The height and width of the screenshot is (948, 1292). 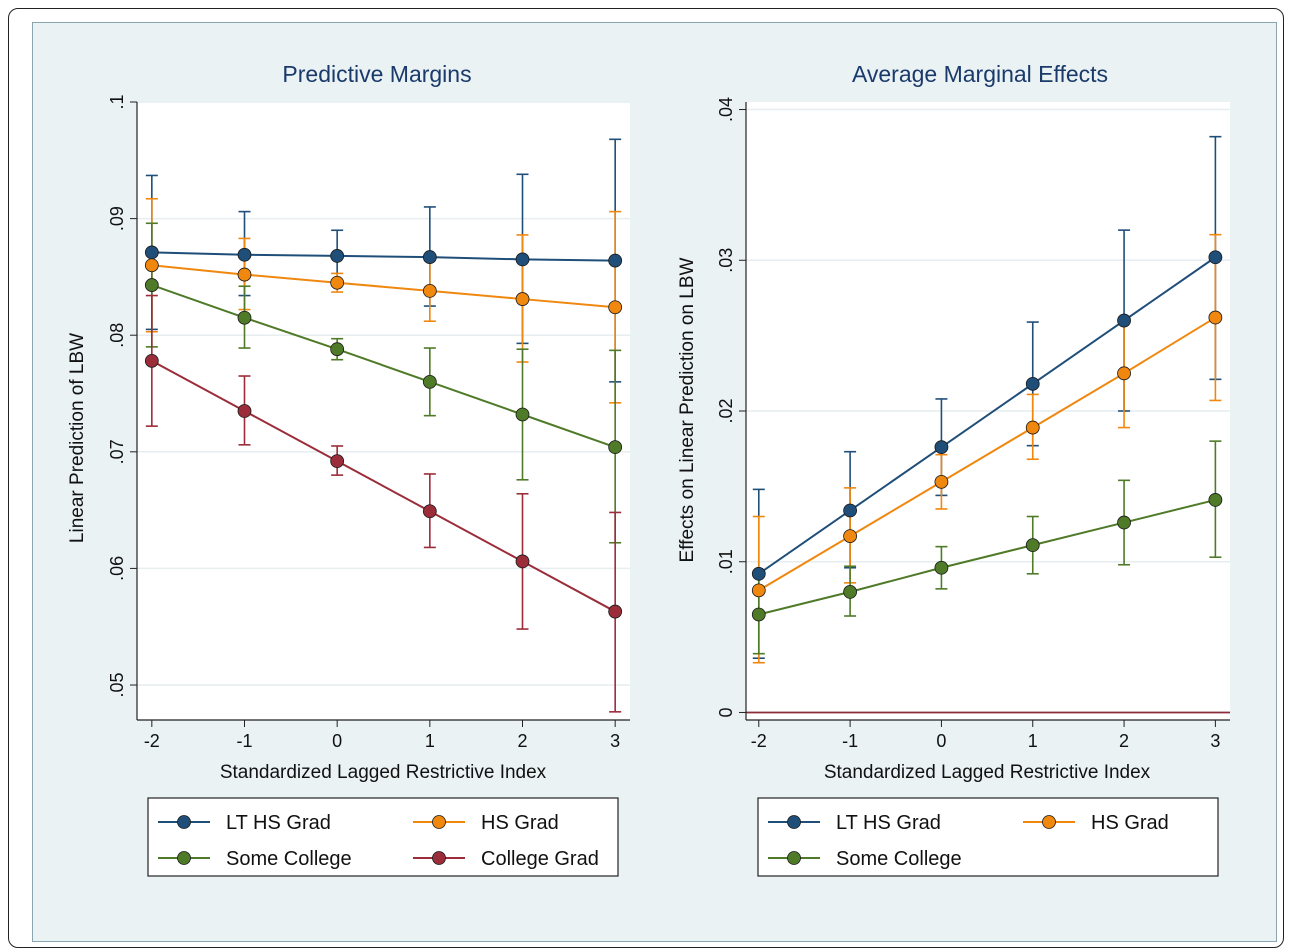 I want to click on chart-title: Average Marginal Effects, so click(x=980, y=74).